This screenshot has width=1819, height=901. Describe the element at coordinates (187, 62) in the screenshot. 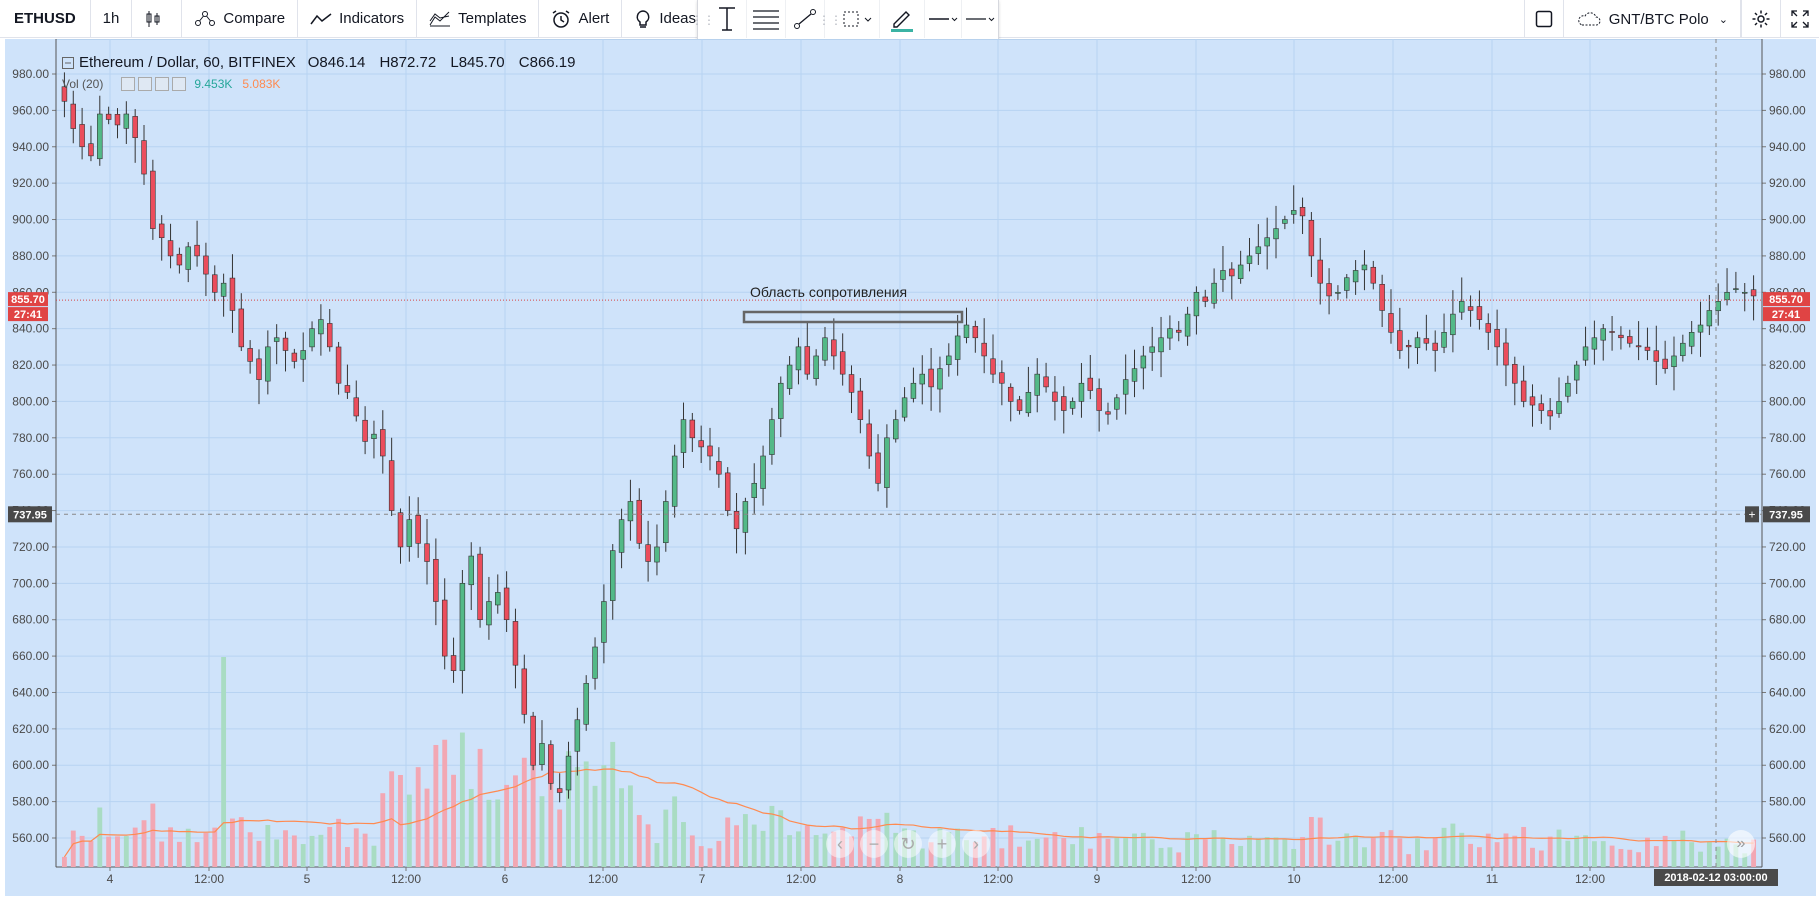

I see `series-title: Ethereum / Dollar, 60, BITFINEX` at that location.